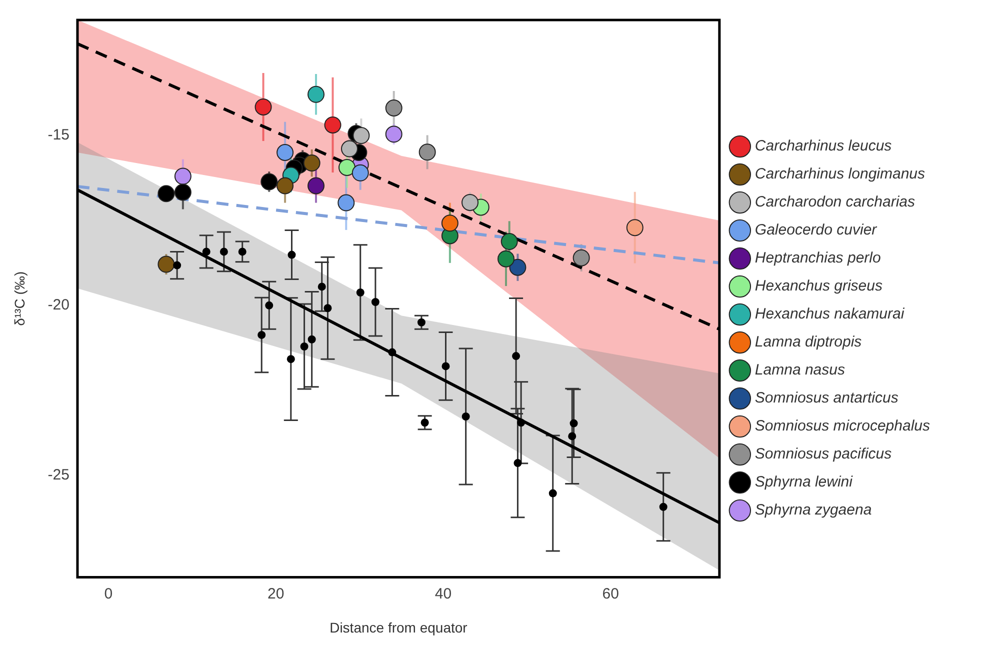  I want to click on legend-label: Heptranchias perlo, so click(817, 258).